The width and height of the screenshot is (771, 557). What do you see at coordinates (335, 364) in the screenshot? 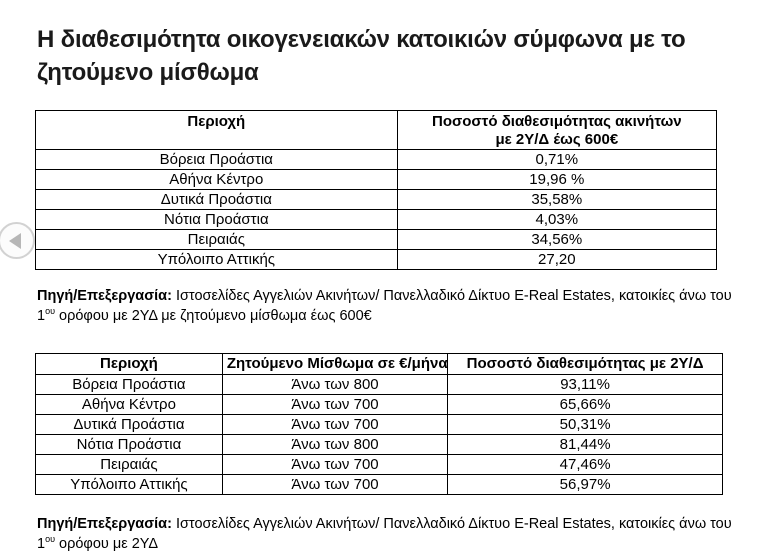
I see `column-header-rent: Ζητούμενο Μίσθωμα σε €/μήνα` at bounding box center [335, 364].